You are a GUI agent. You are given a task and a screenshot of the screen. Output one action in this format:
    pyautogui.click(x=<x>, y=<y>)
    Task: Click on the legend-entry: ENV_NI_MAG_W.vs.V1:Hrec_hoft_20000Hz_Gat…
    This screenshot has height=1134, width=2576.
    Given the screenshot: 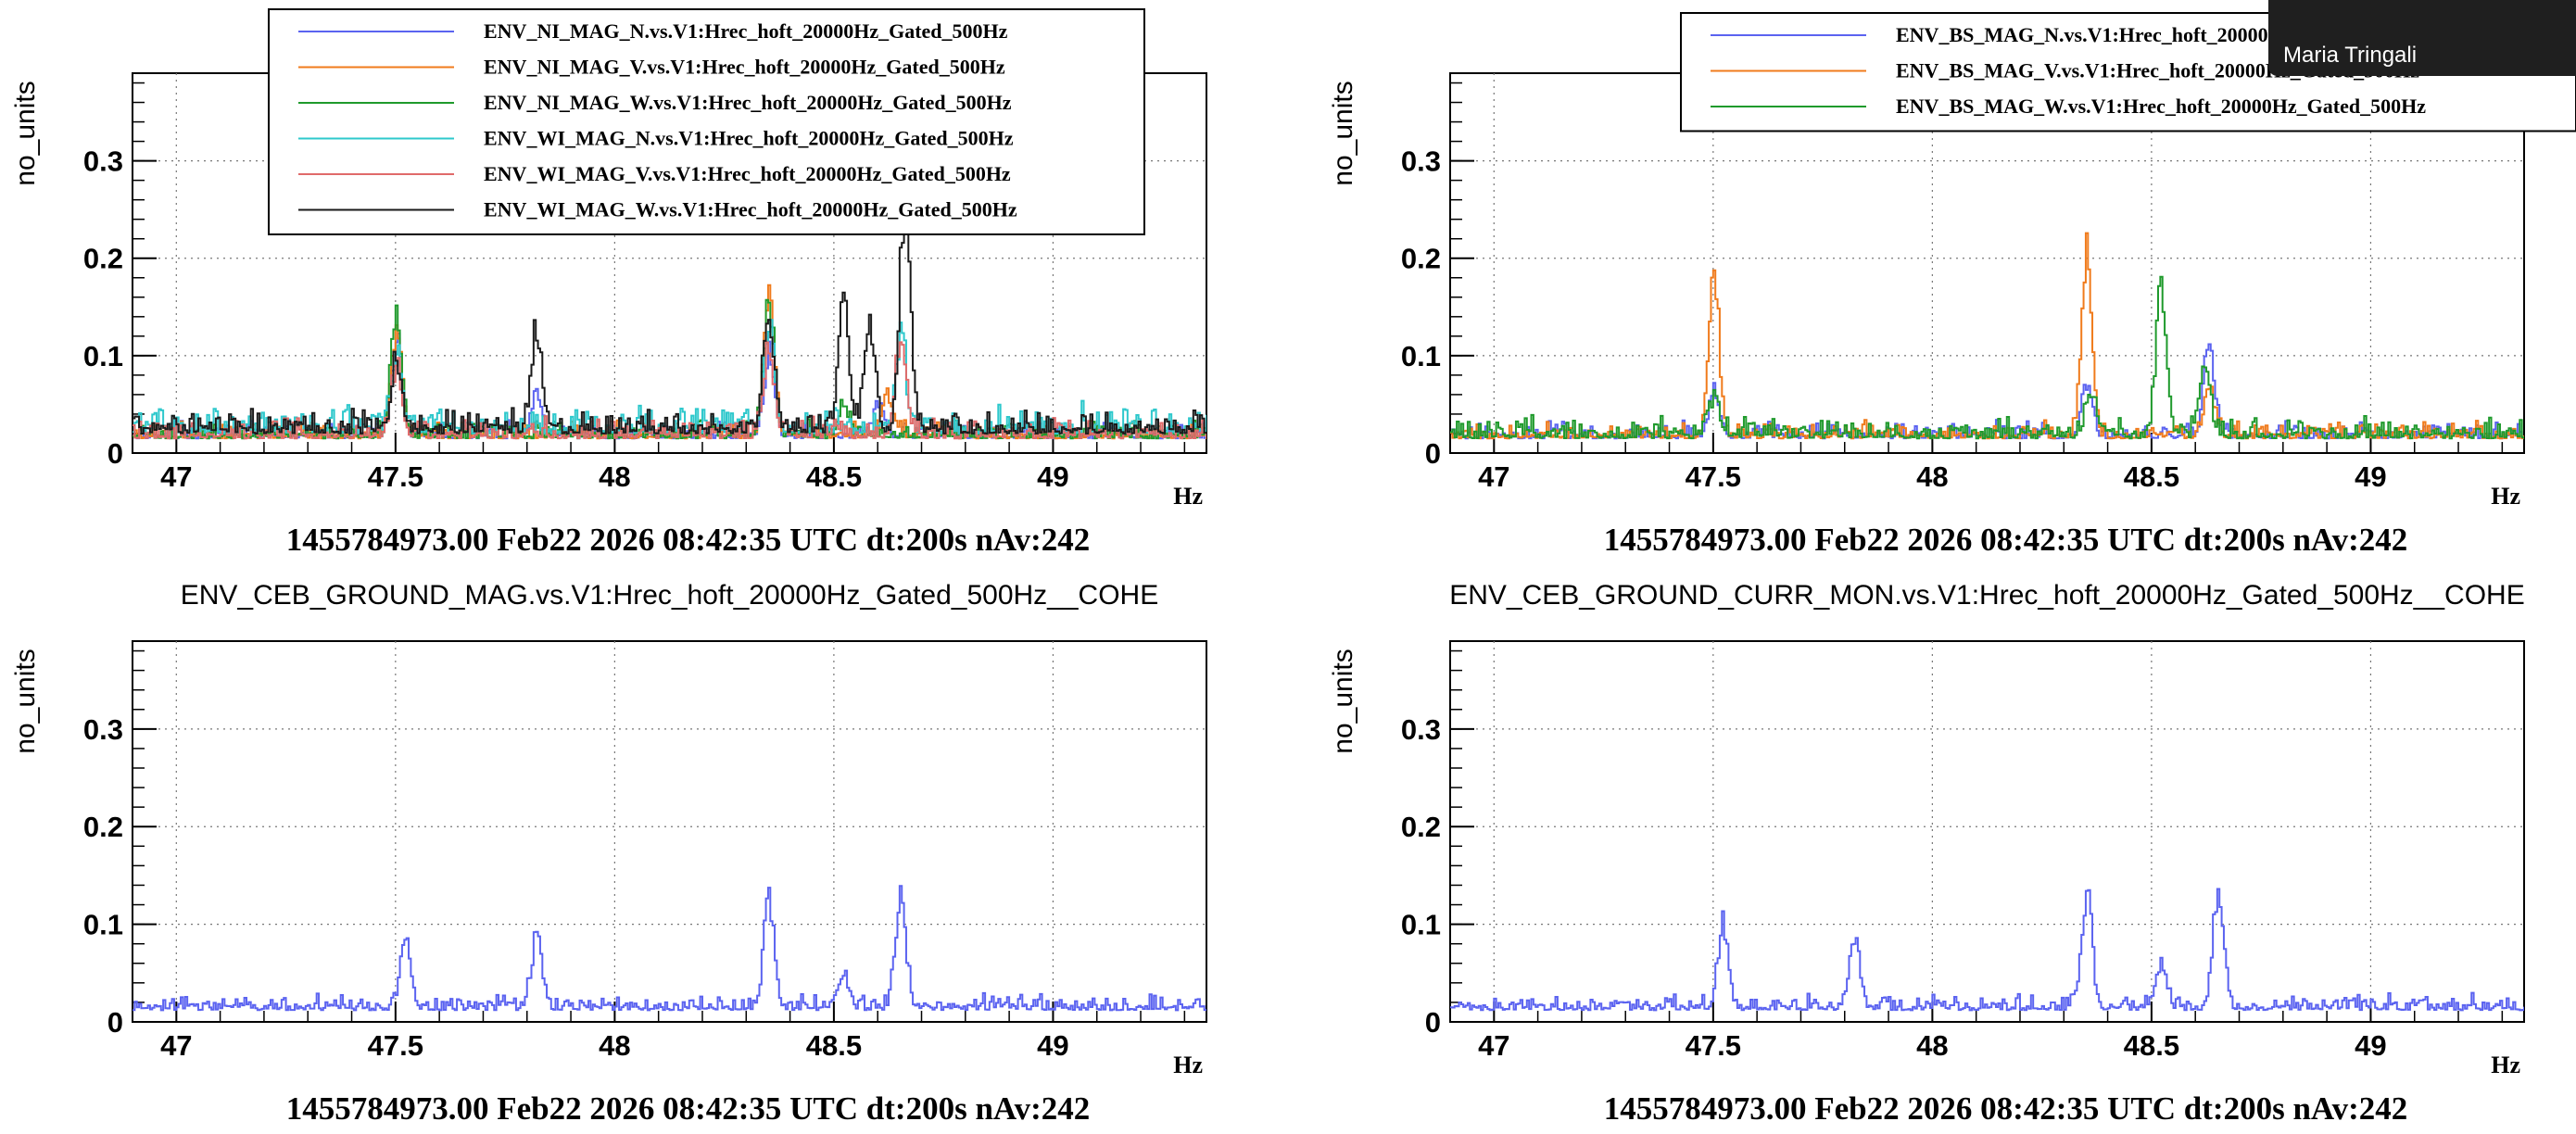 What is the action you would take?
    pyautogui.click(x=748, y=102)
    